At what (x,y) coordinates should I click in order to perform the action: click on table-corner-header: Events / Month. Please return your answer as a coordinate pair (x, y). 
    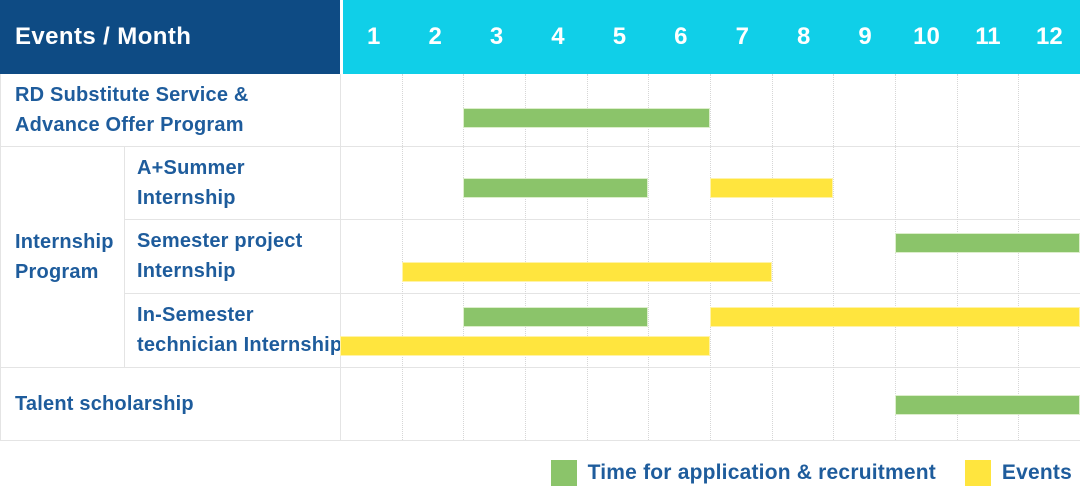
    Looking at the image, I should click on (170, 37).